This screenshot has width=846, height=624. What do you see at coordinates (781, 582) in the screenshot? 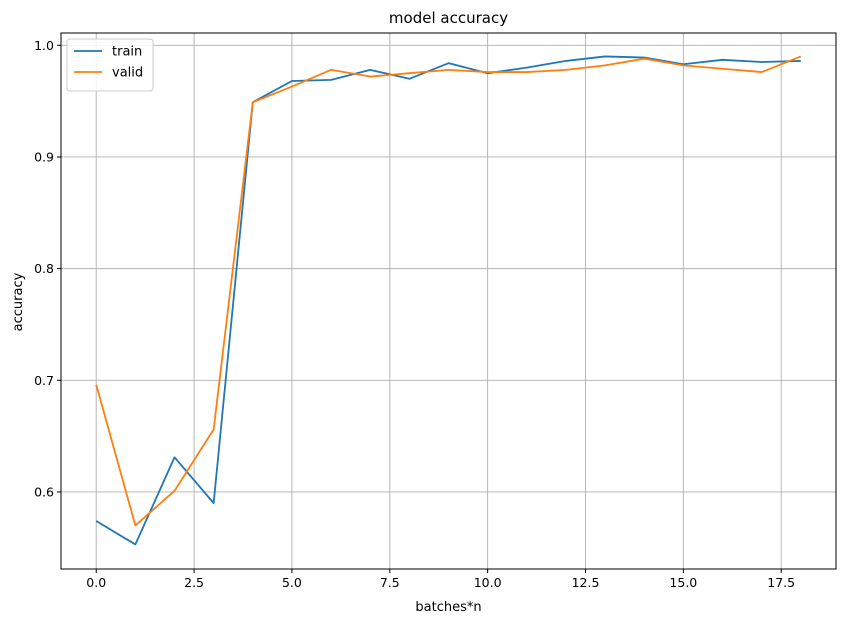
I see `x-tick-label: 17.5` at bounding box center [781, 582].